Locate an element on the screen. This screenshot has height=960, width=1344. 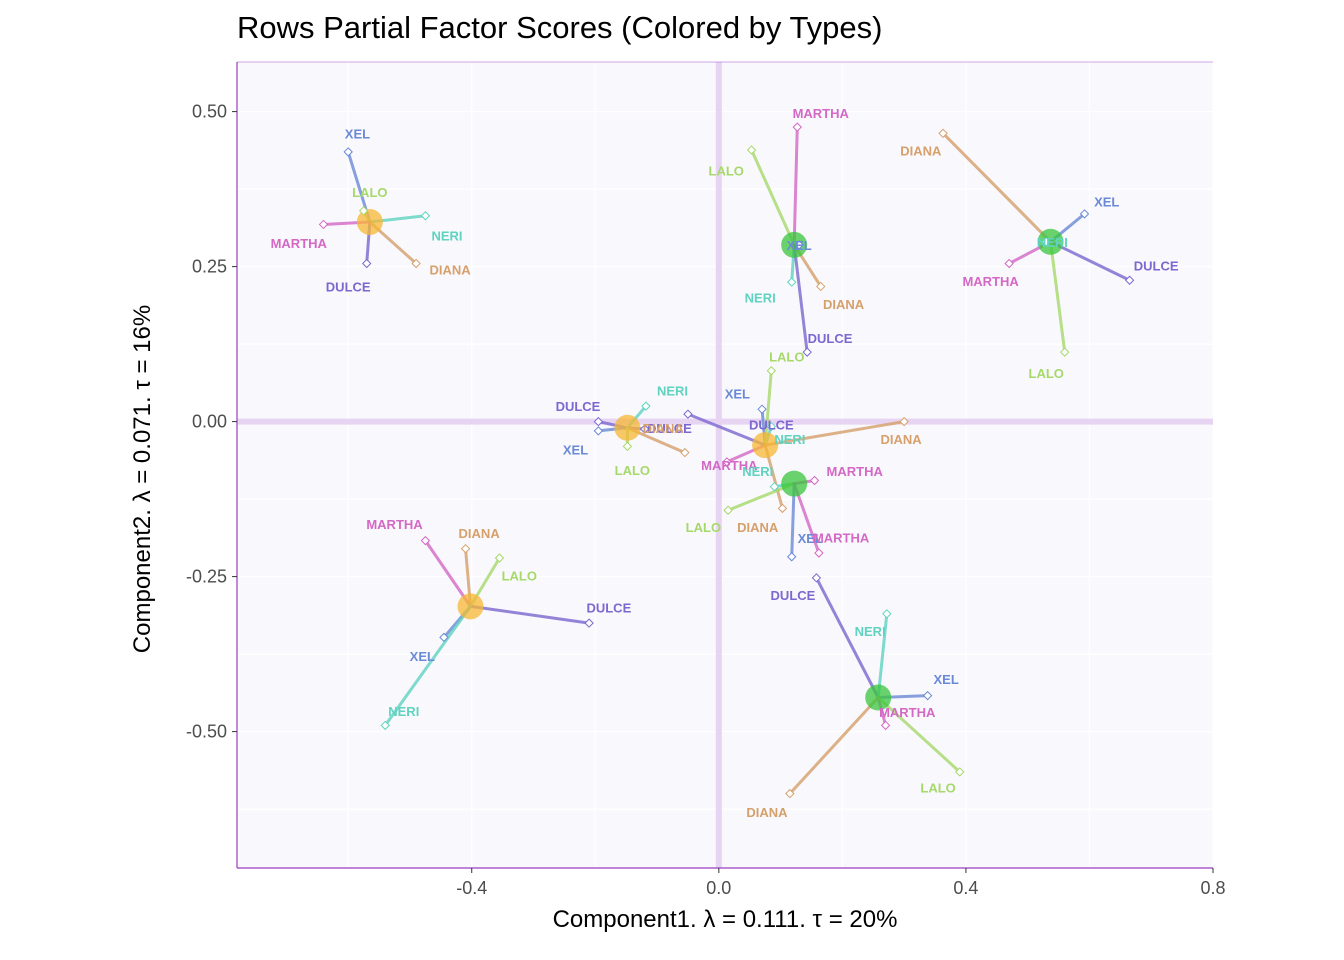
y-tick-label: 0.25 is located at coordinates (209, 267).